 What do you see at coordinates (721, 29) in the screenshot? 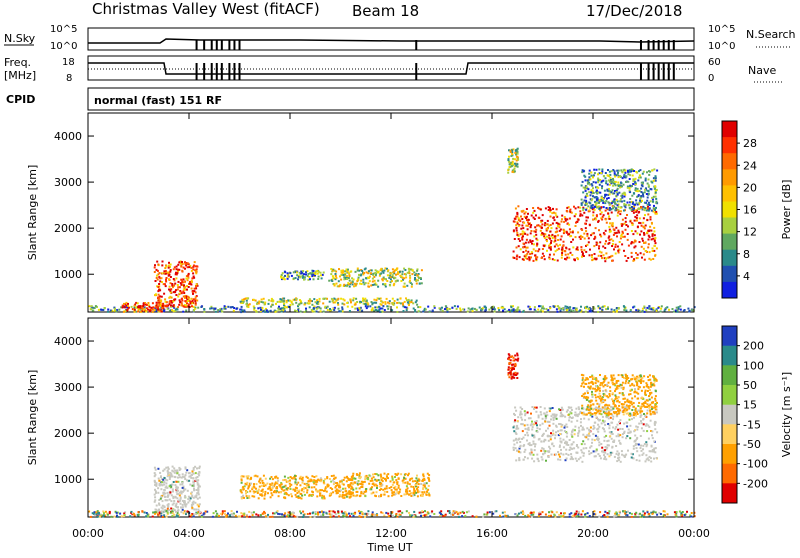
I see `nsearch-tick-top: 10^5` at bounding box center [721, 29].